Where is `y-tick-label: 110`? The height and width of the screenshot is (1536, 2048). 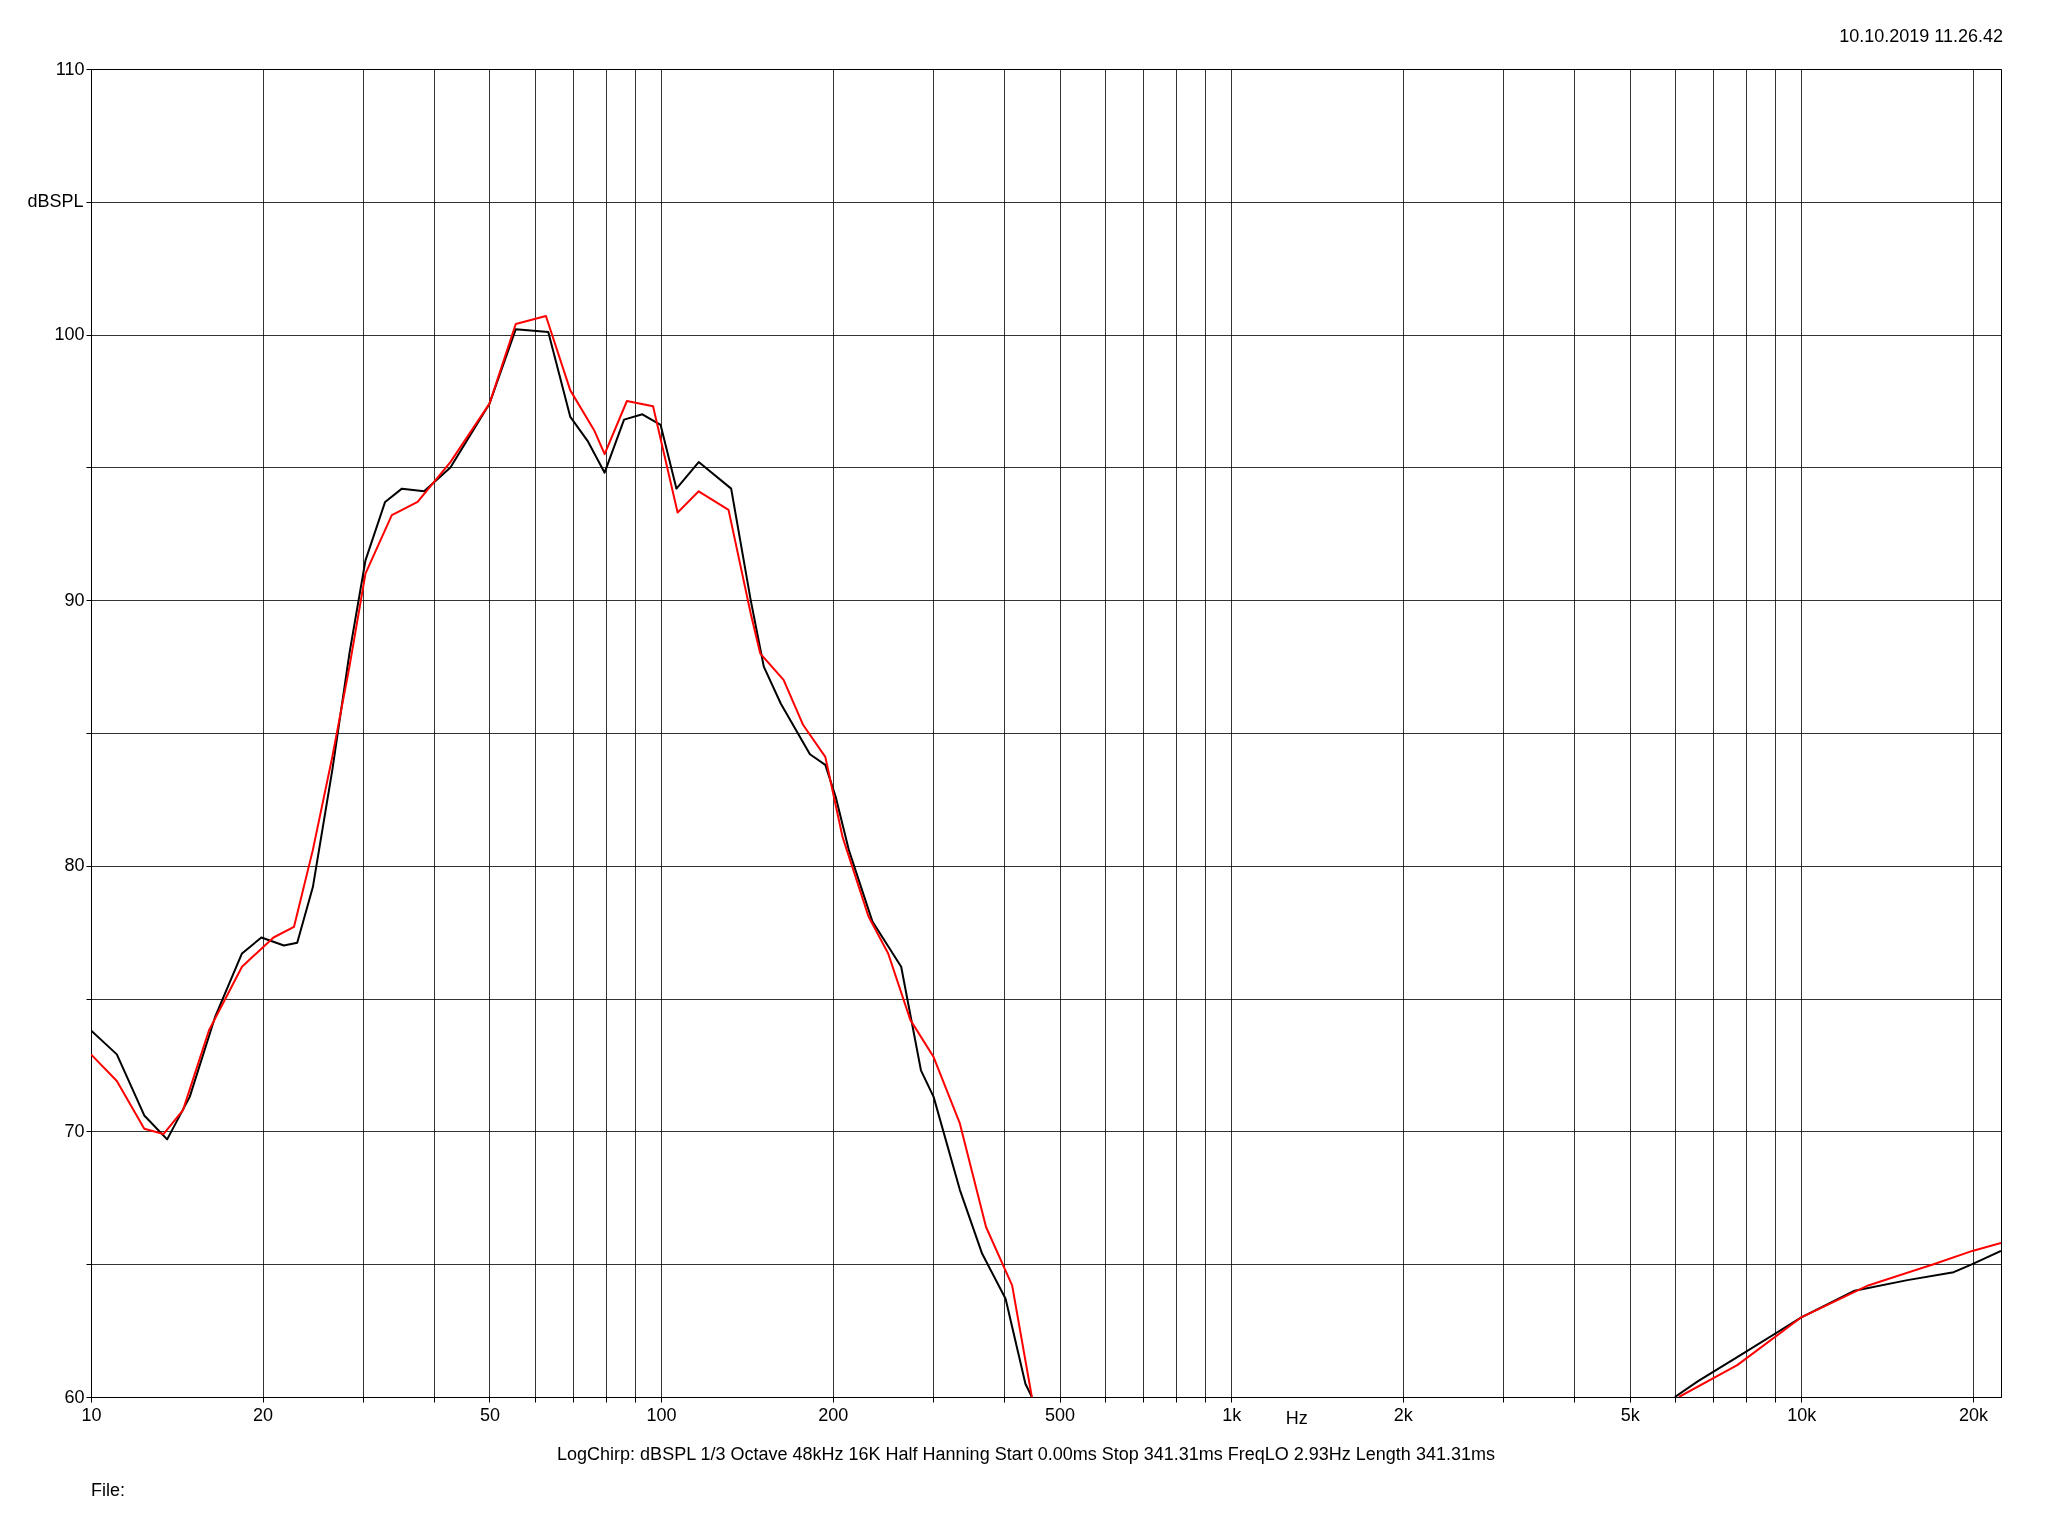
y-tick-label: 110 is located at coordinates (70, 68).